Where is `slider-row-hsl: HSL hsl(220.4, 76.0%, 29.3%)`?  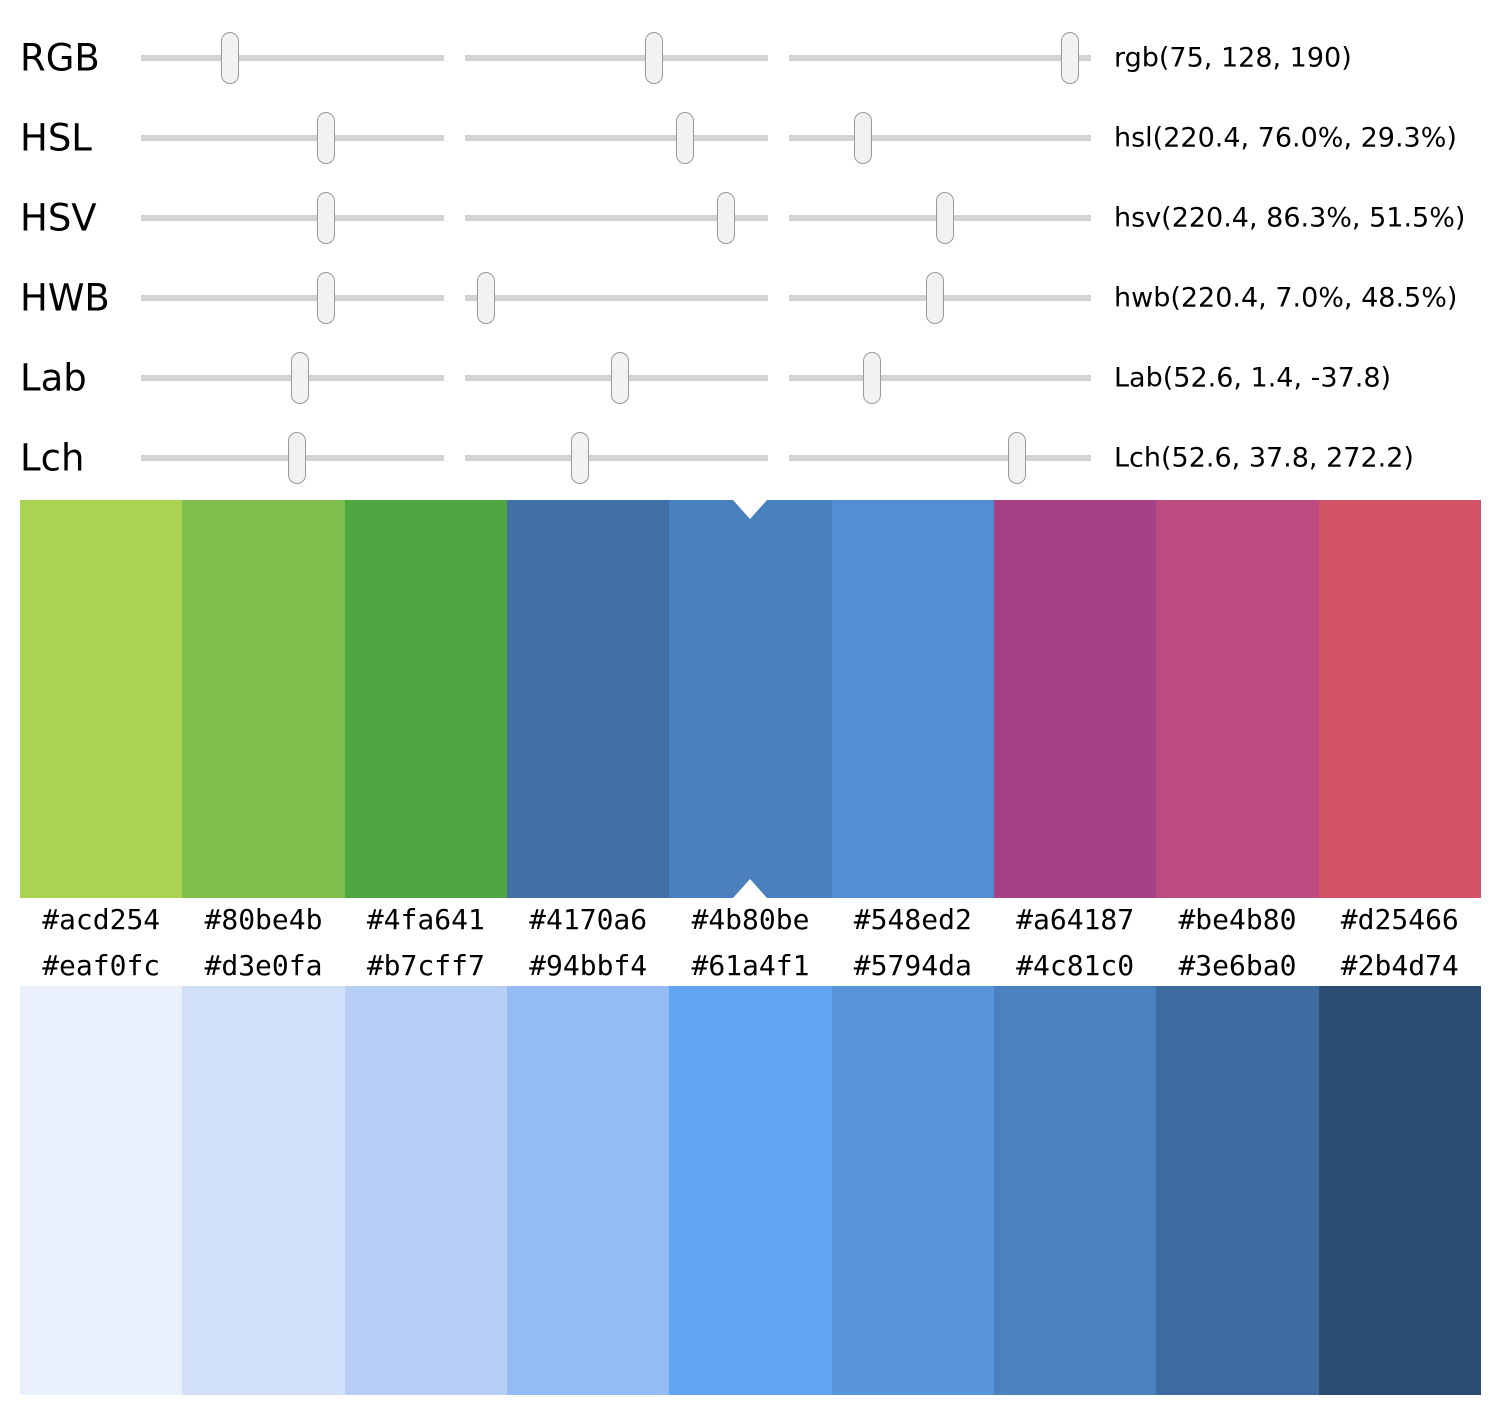 slider-row-hsl: HSL hsl(220.4, 76.0%, 29.3%) is located at coordinates (750, 138).